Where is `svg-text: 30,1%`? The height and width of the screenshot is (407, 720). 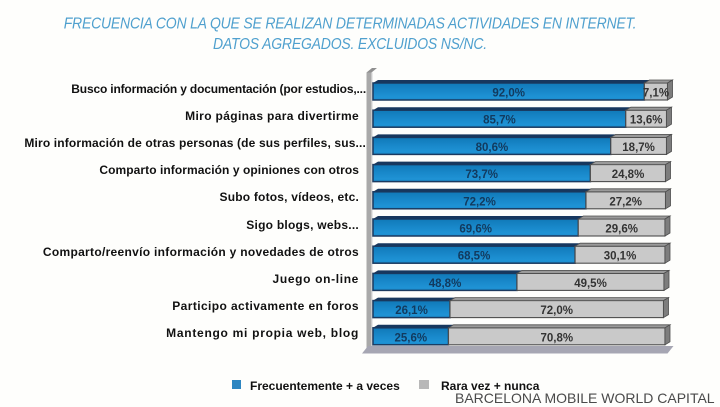 svg-text: 30,1% is located at coordinates (620, 257).